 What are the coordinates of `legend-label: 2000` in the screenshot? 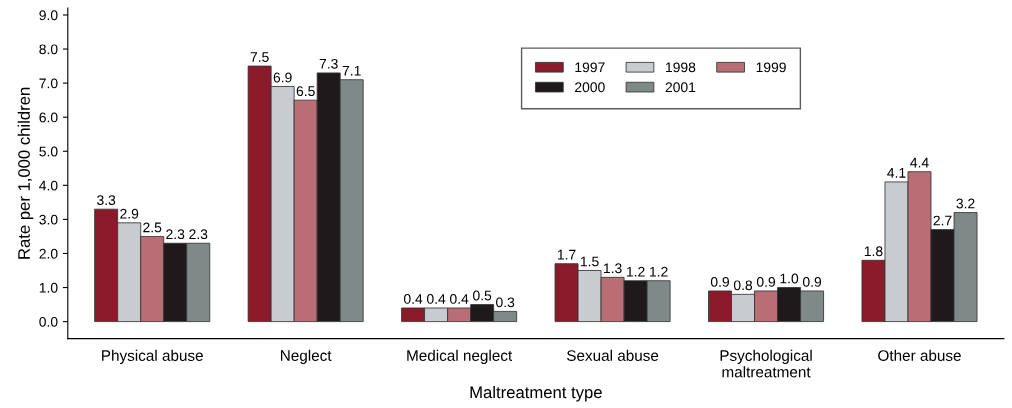 It's located at (590, 87).